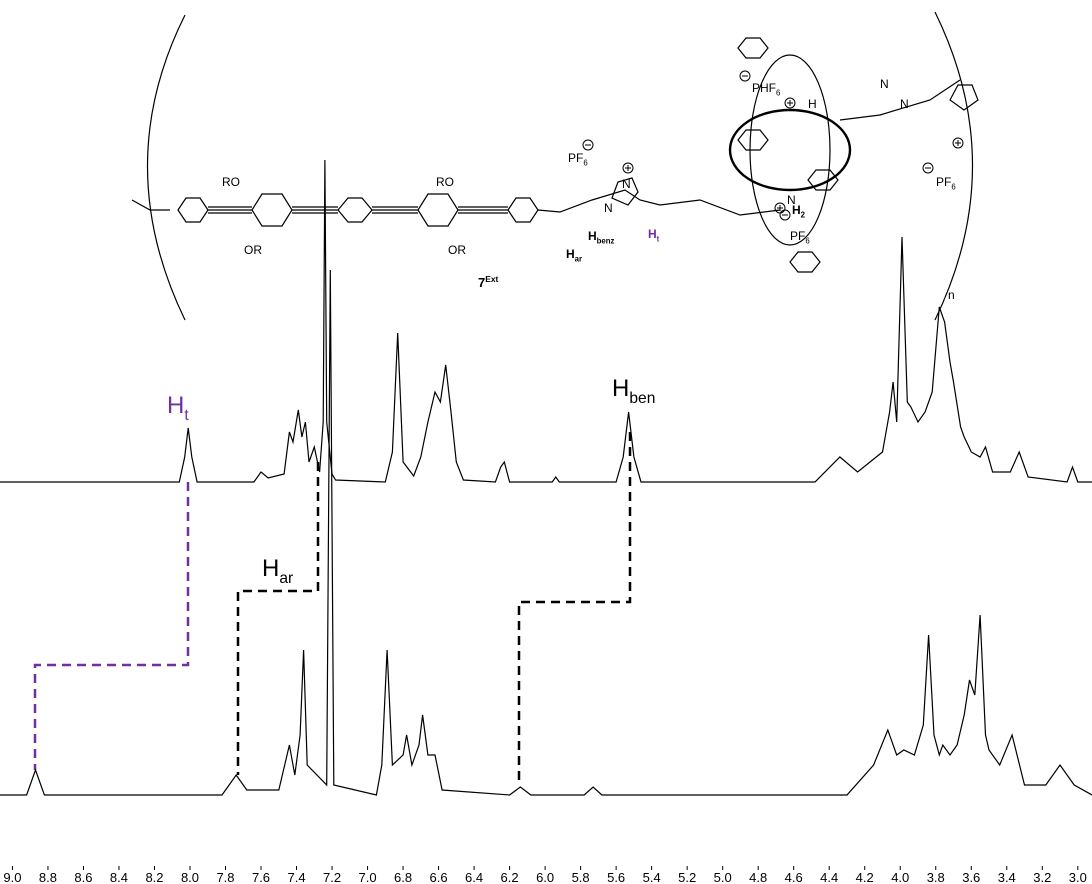 The height and width of the screenshot is (884, 1092). Describe the element at coordinates (403, 877) in the screenshot. I see `x-tick-label: 6.8` at that location.